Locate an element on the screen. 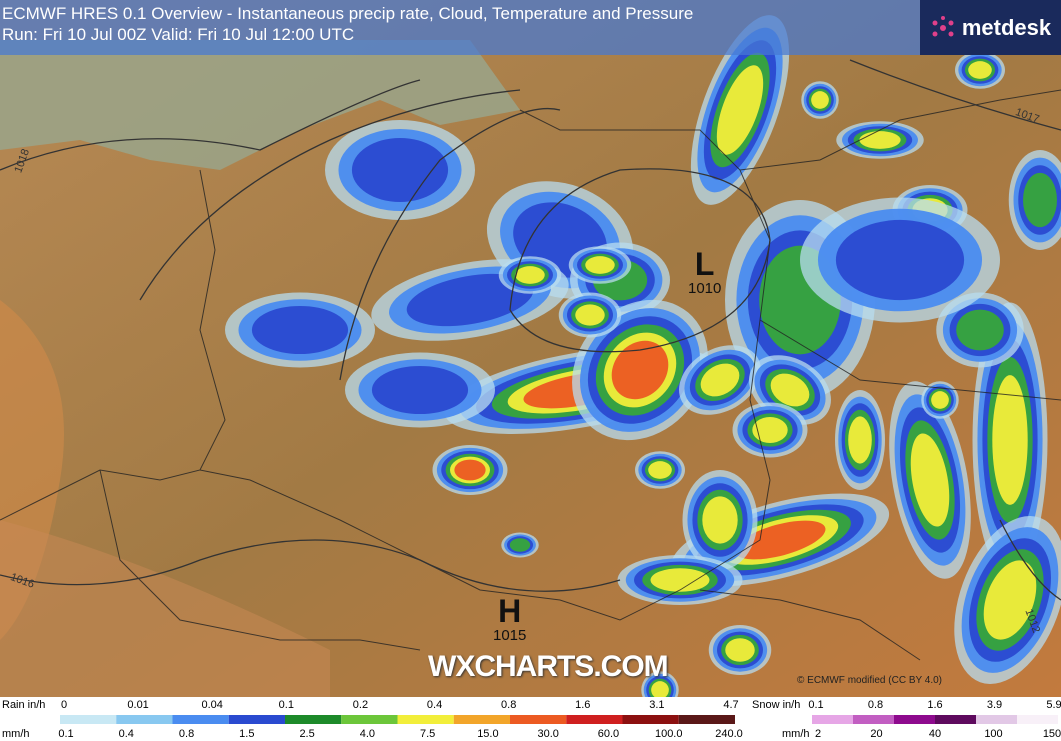 The image size is (1061, 741). credit: © ECMWF modified (CC BY 4.0) is located at coordinates (869, 680).